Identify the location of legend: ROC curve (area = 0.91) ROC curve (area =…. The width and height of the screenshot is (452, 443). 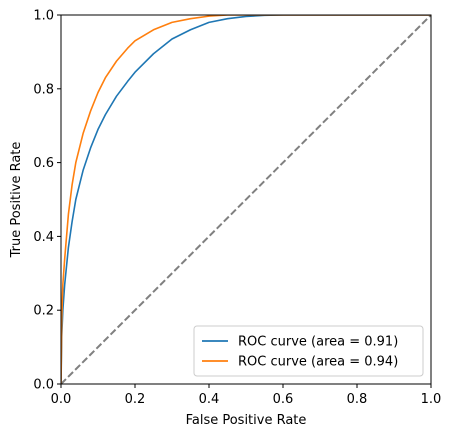
(308, 351).